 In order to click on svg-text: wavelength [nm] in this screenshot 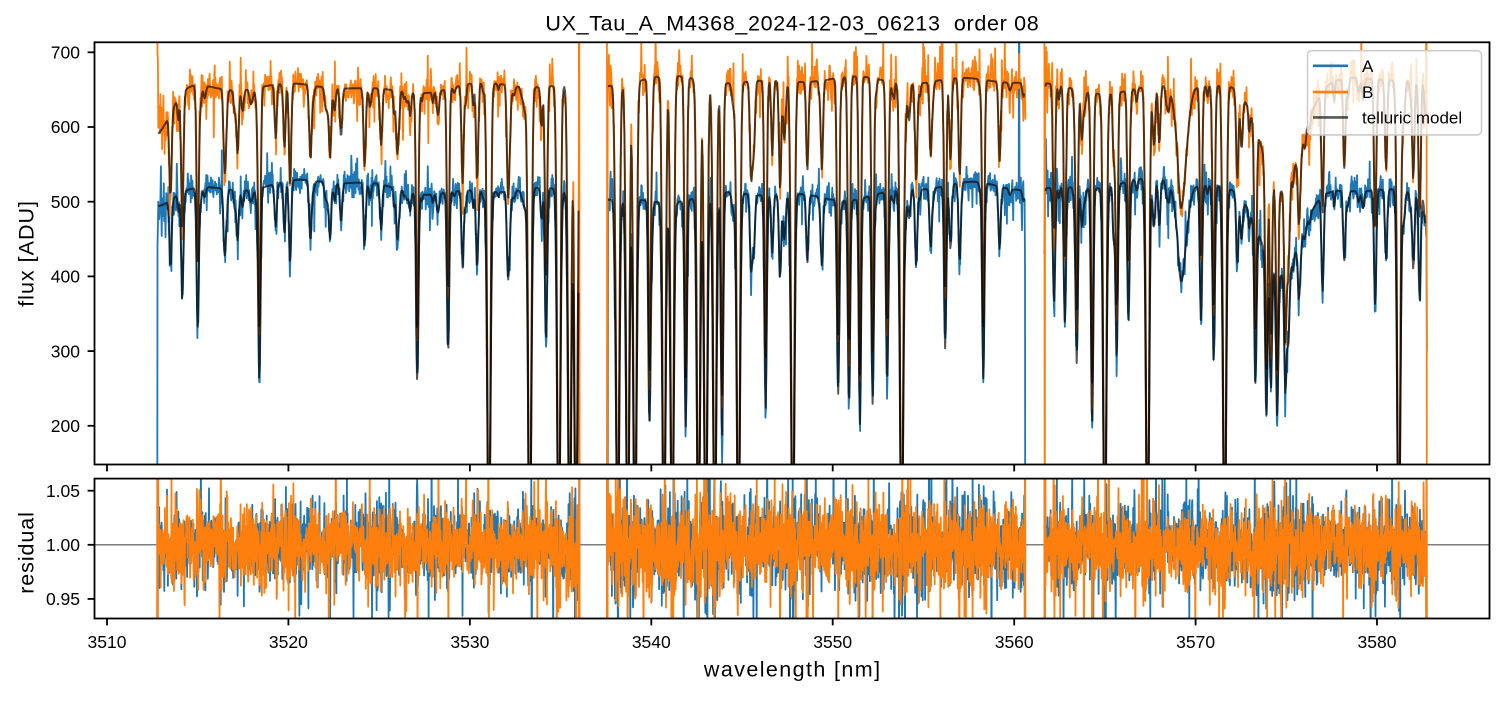, I will do `click(792, 670)`.